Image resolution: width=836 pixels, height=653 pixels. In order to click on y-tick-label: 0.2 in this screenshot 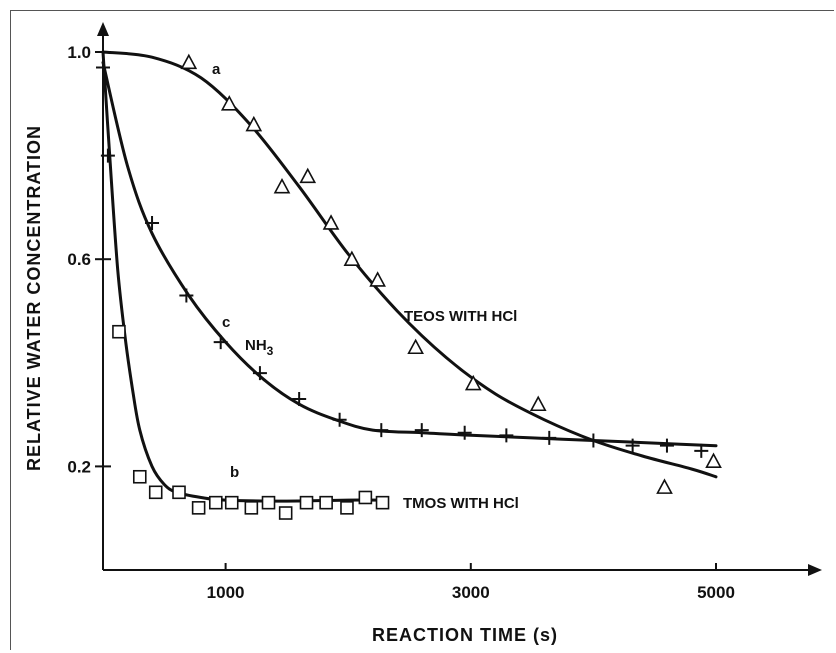, I will do `click(79, 466)`.